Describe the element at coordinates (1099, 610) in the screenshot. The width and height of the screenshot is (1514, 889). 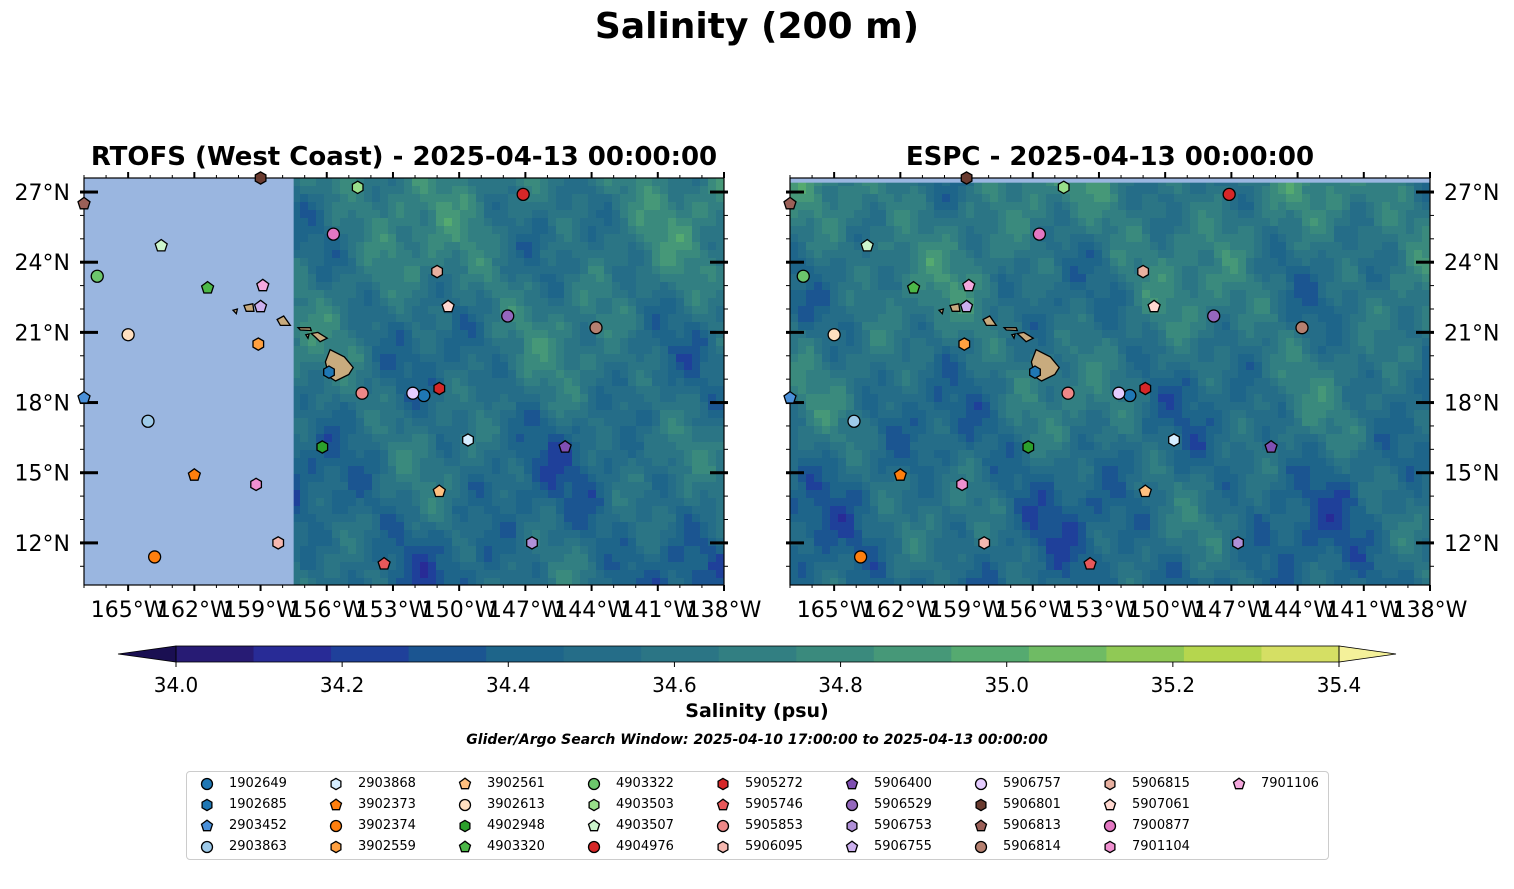
I see `x-tick-label: 153°W` at that location.